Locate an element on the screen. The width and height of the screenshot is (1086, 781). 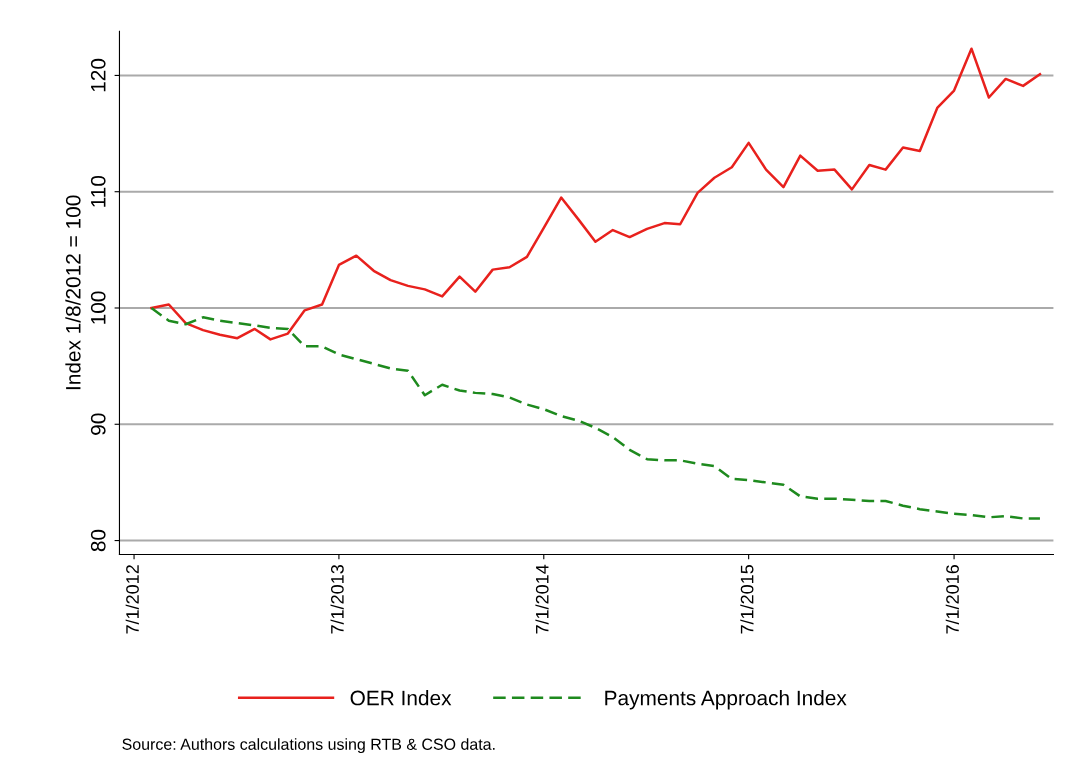
y-tick-label: 100 is located at coordinates (98, 307).